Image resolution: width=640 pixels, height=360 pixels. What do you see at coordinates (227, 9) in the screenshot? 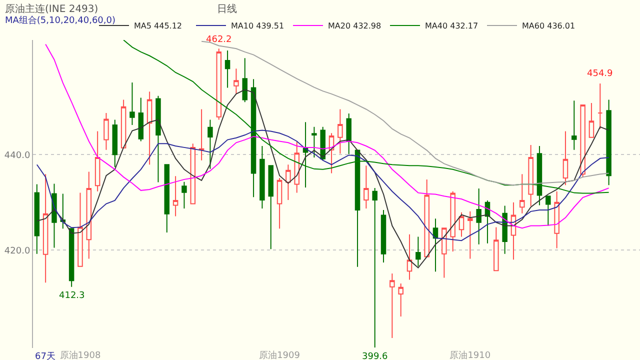
I see `chart-subtitle: 日线` at bounding box center [227, 9].